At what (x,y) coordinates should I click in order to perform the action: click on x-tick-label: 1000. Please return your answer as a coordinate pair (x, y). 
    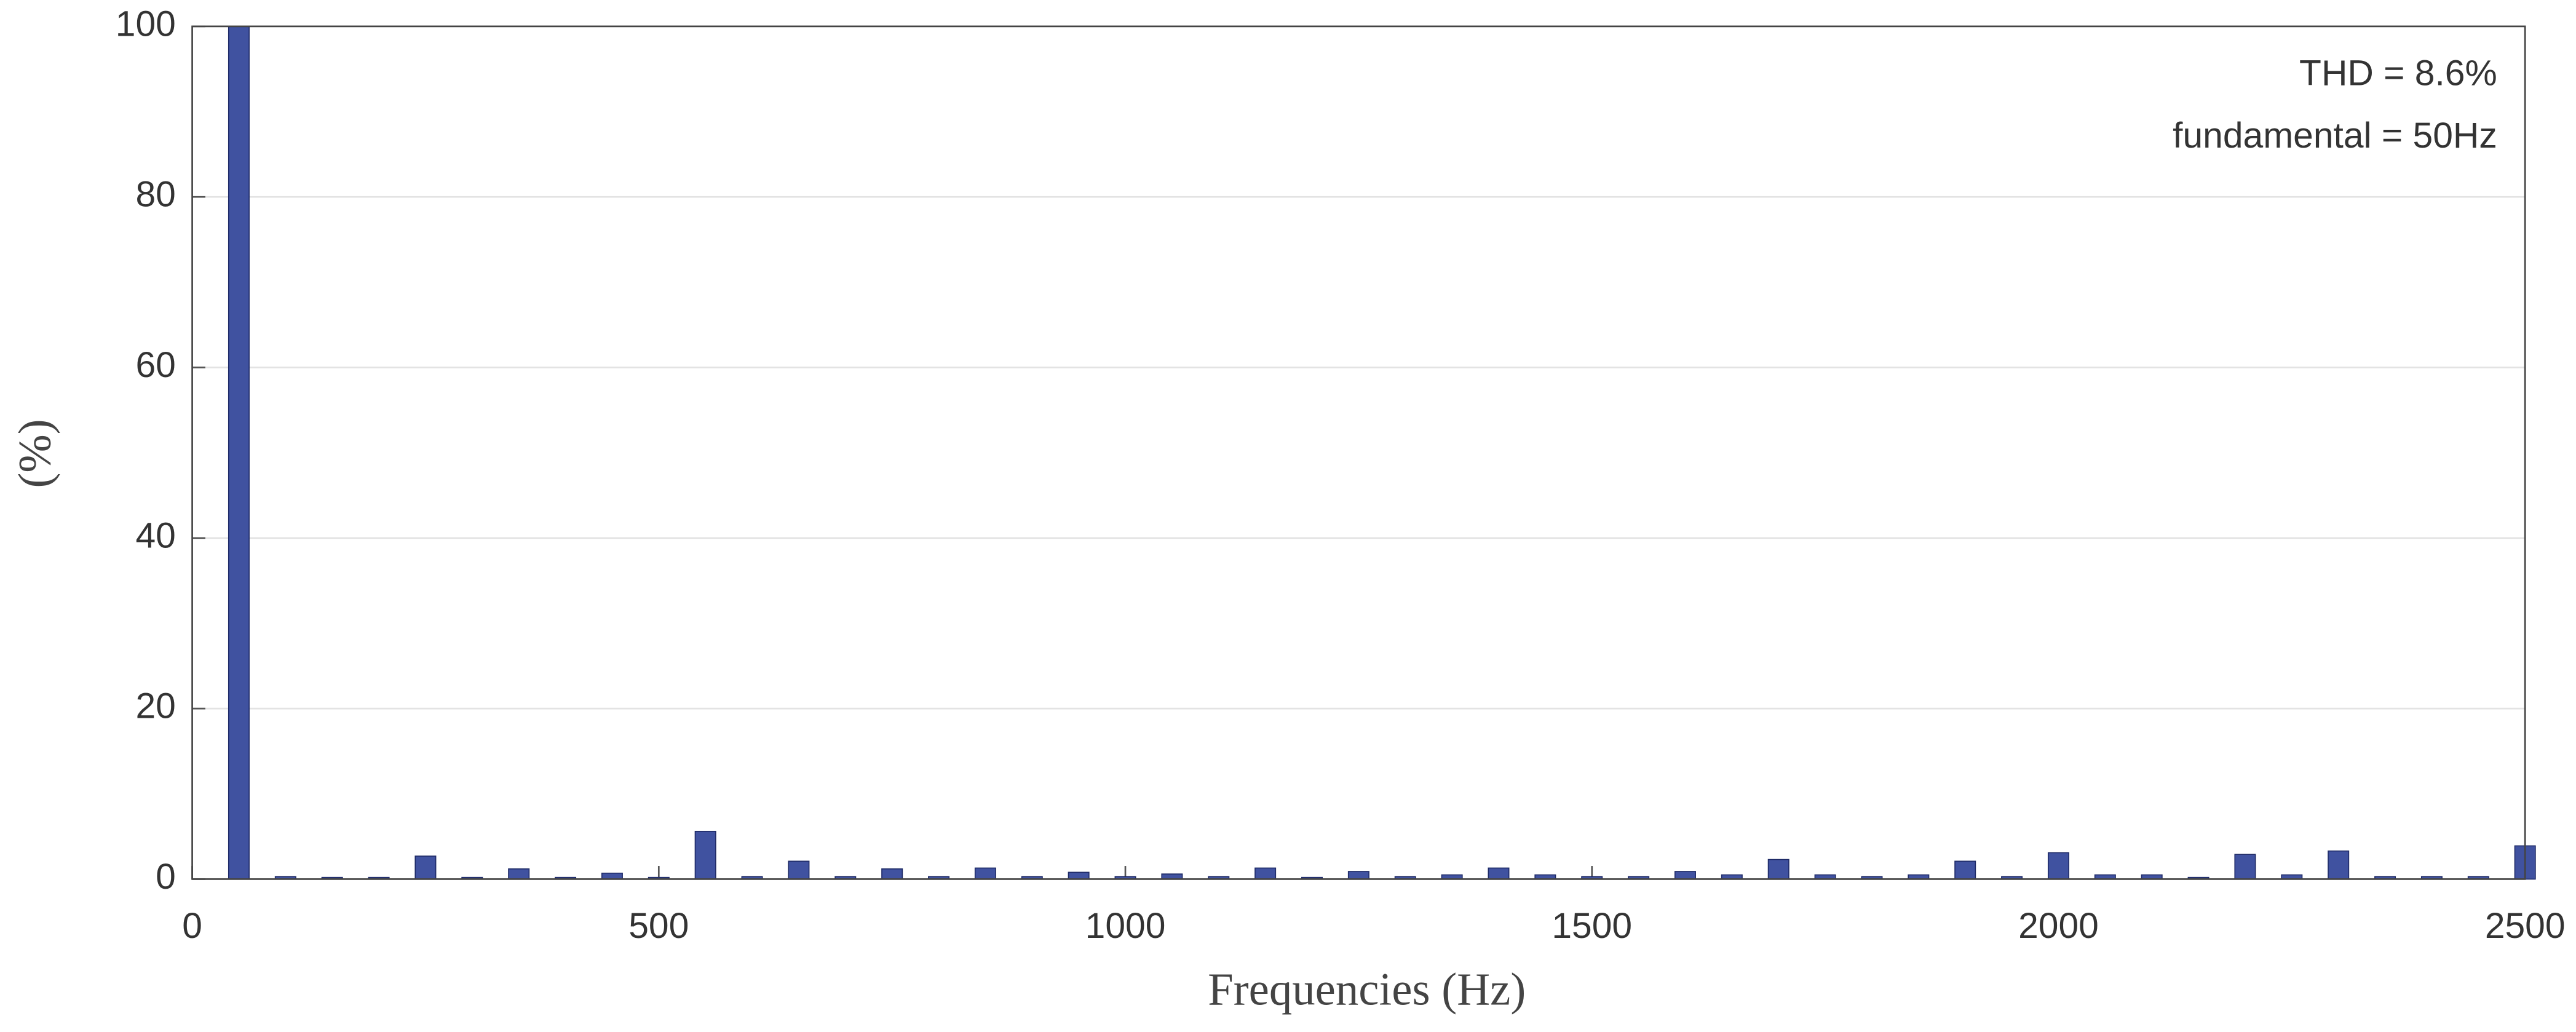
    Looking at the image, I should click on (1126, 926).